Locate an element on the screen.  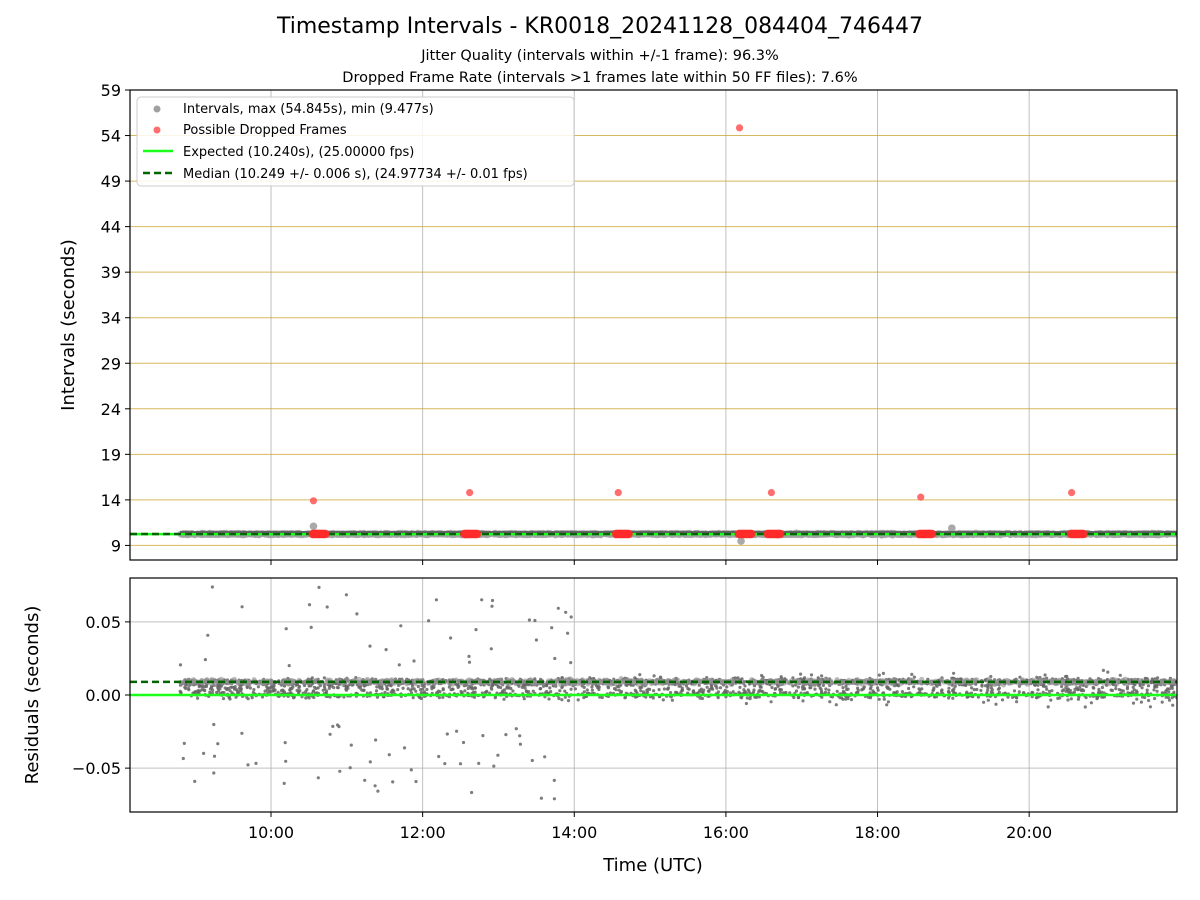
legend-dropped-marker is located at coordinates (157, 130).